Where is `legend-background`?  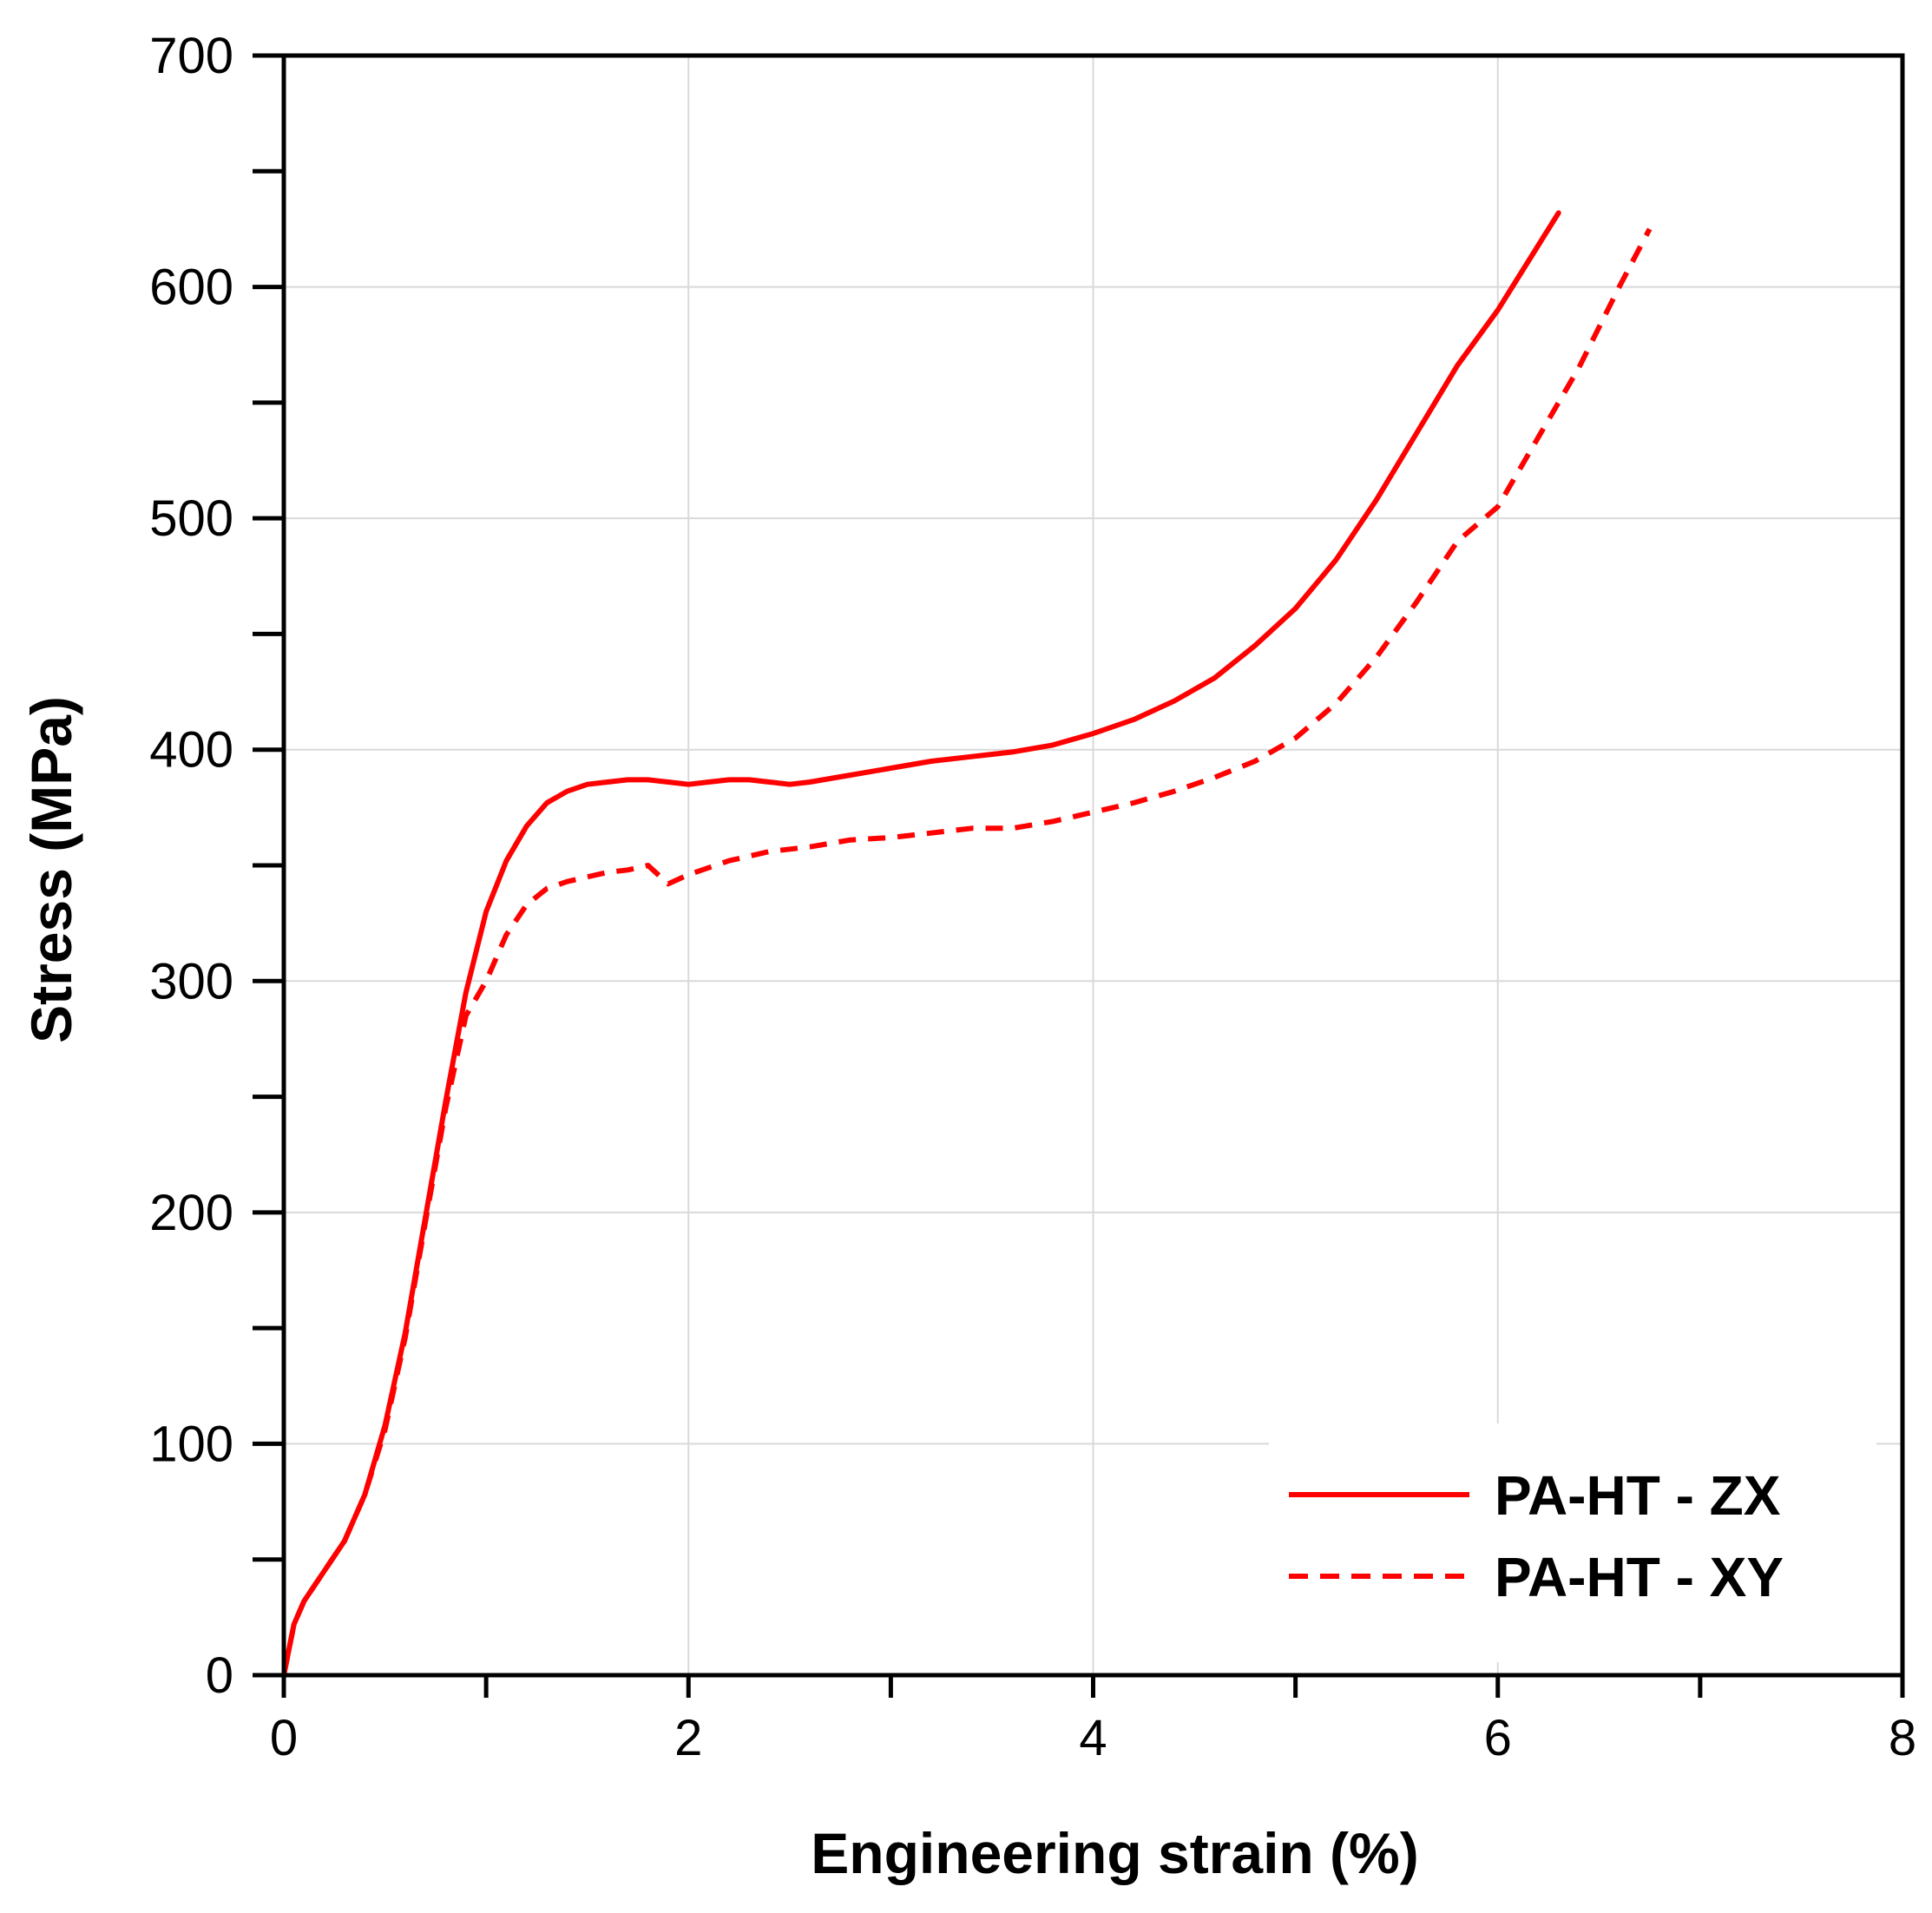 legend-background is located at coordinates (1572, 1542).